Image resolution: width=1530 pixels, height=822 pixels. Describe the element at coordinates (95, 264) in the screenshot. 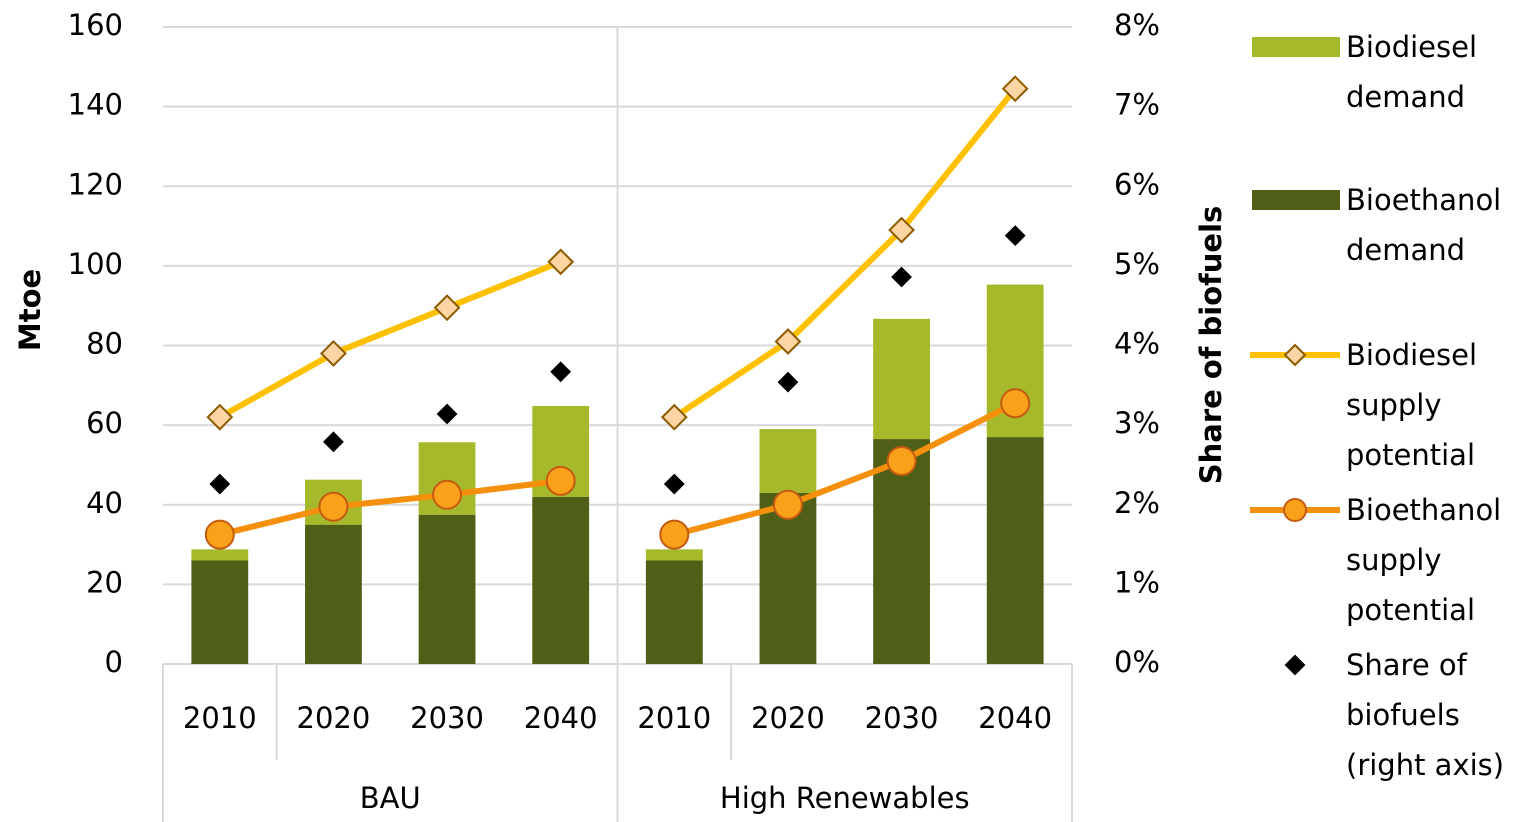

I see `y-tick-label: 100` at that location.